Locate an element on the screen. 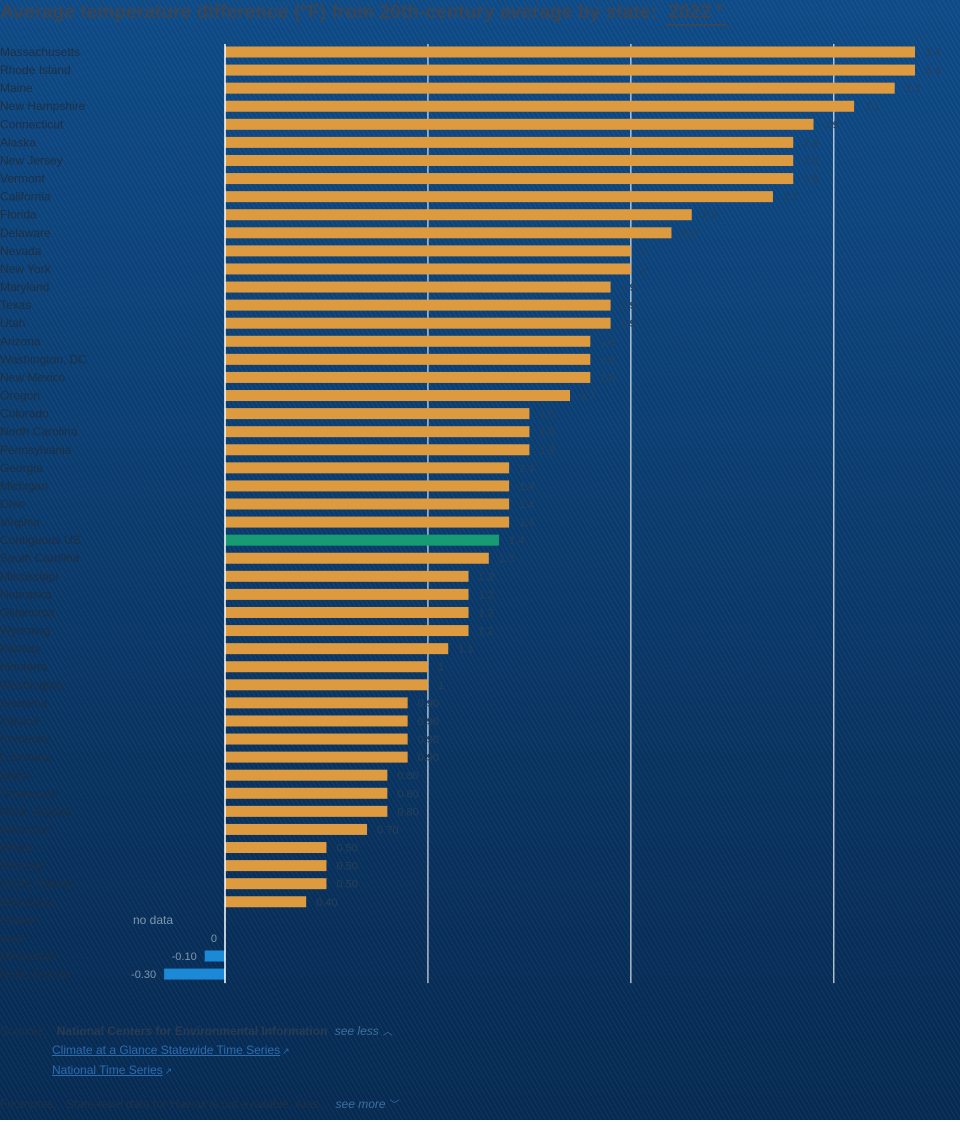 The height and width of the screenshot is (1127, 960). state-label: Michigan is located at coordinates (24, 486).